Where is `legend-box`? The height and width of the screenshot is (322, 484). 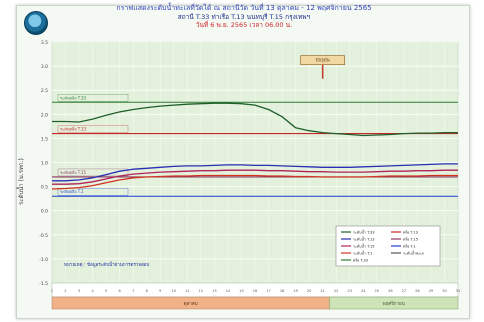
legend-box is located at coordinates (388, 246).